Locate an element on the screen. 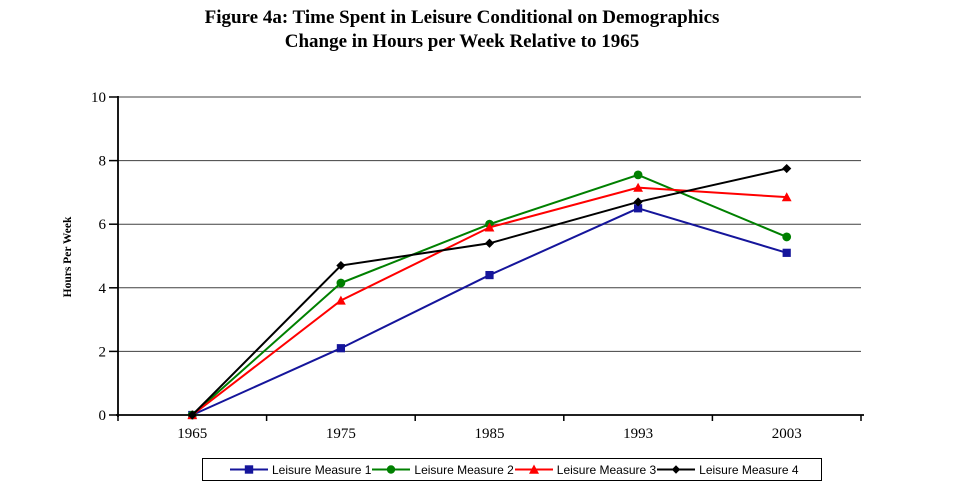 This screenshot has width=978, height=493. legend-marker-circle-icon is located at coordinates (391, 469).